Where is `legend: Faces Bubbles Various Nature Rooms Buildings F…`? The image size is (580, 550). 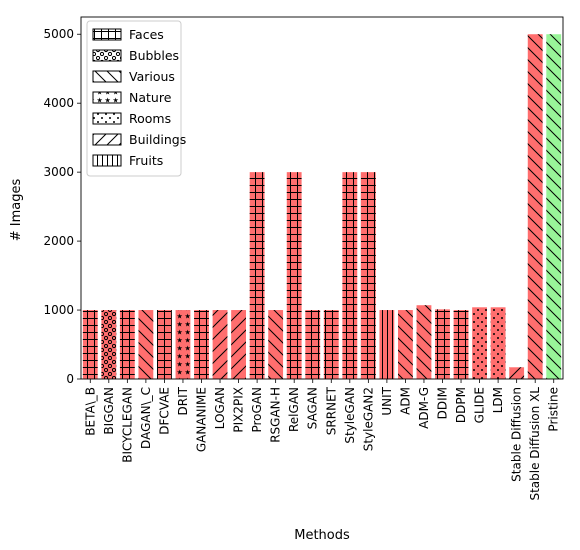 legend: Faces Bubbles Various Nature Rooms Buildings F… is located at coordinates (136, 98).